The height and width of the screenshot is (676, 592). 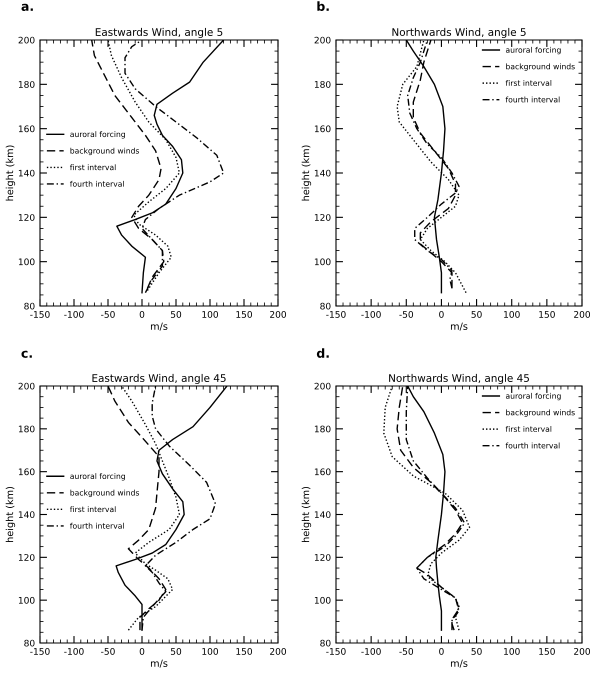 I want to click on text: c., so click(x=26, y=354).